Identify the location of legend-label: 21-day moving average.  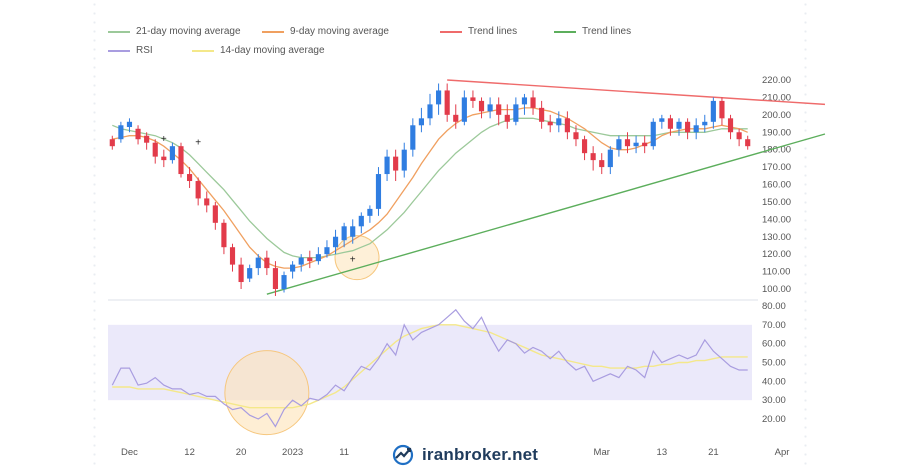
(188, 31).